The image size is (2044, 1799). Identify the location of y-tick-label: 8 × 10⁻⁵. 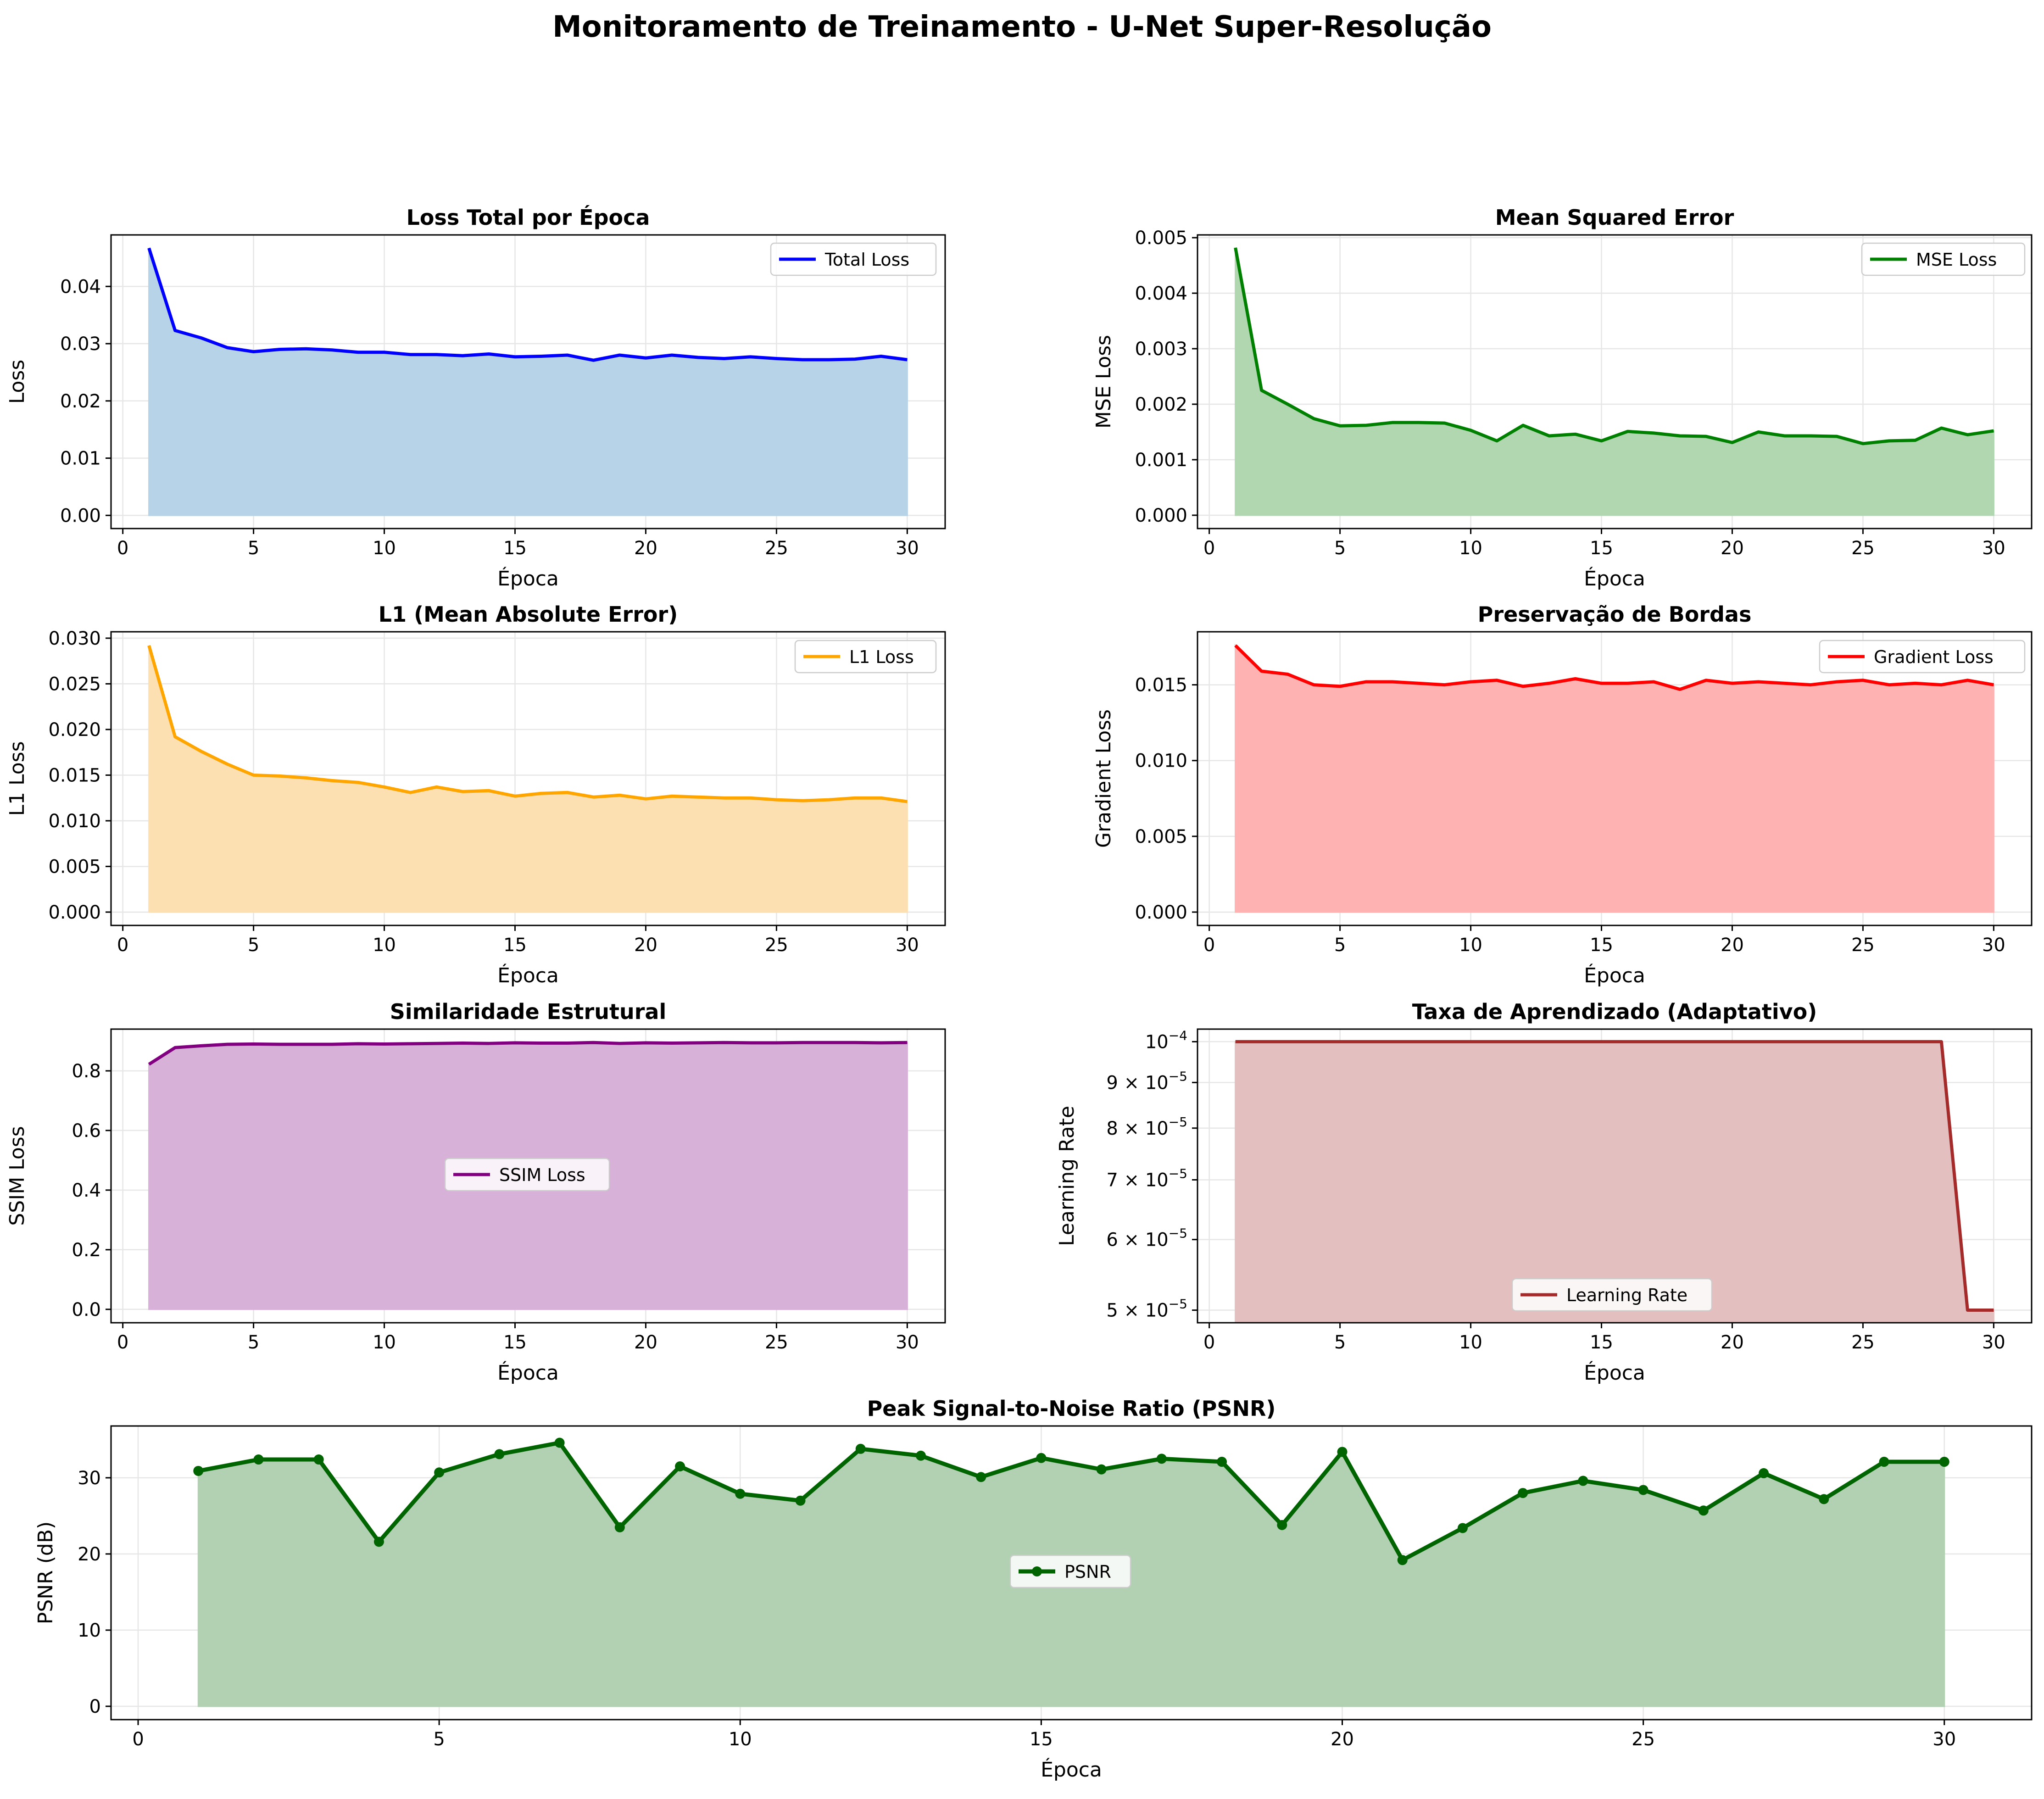
(1146, 1126).